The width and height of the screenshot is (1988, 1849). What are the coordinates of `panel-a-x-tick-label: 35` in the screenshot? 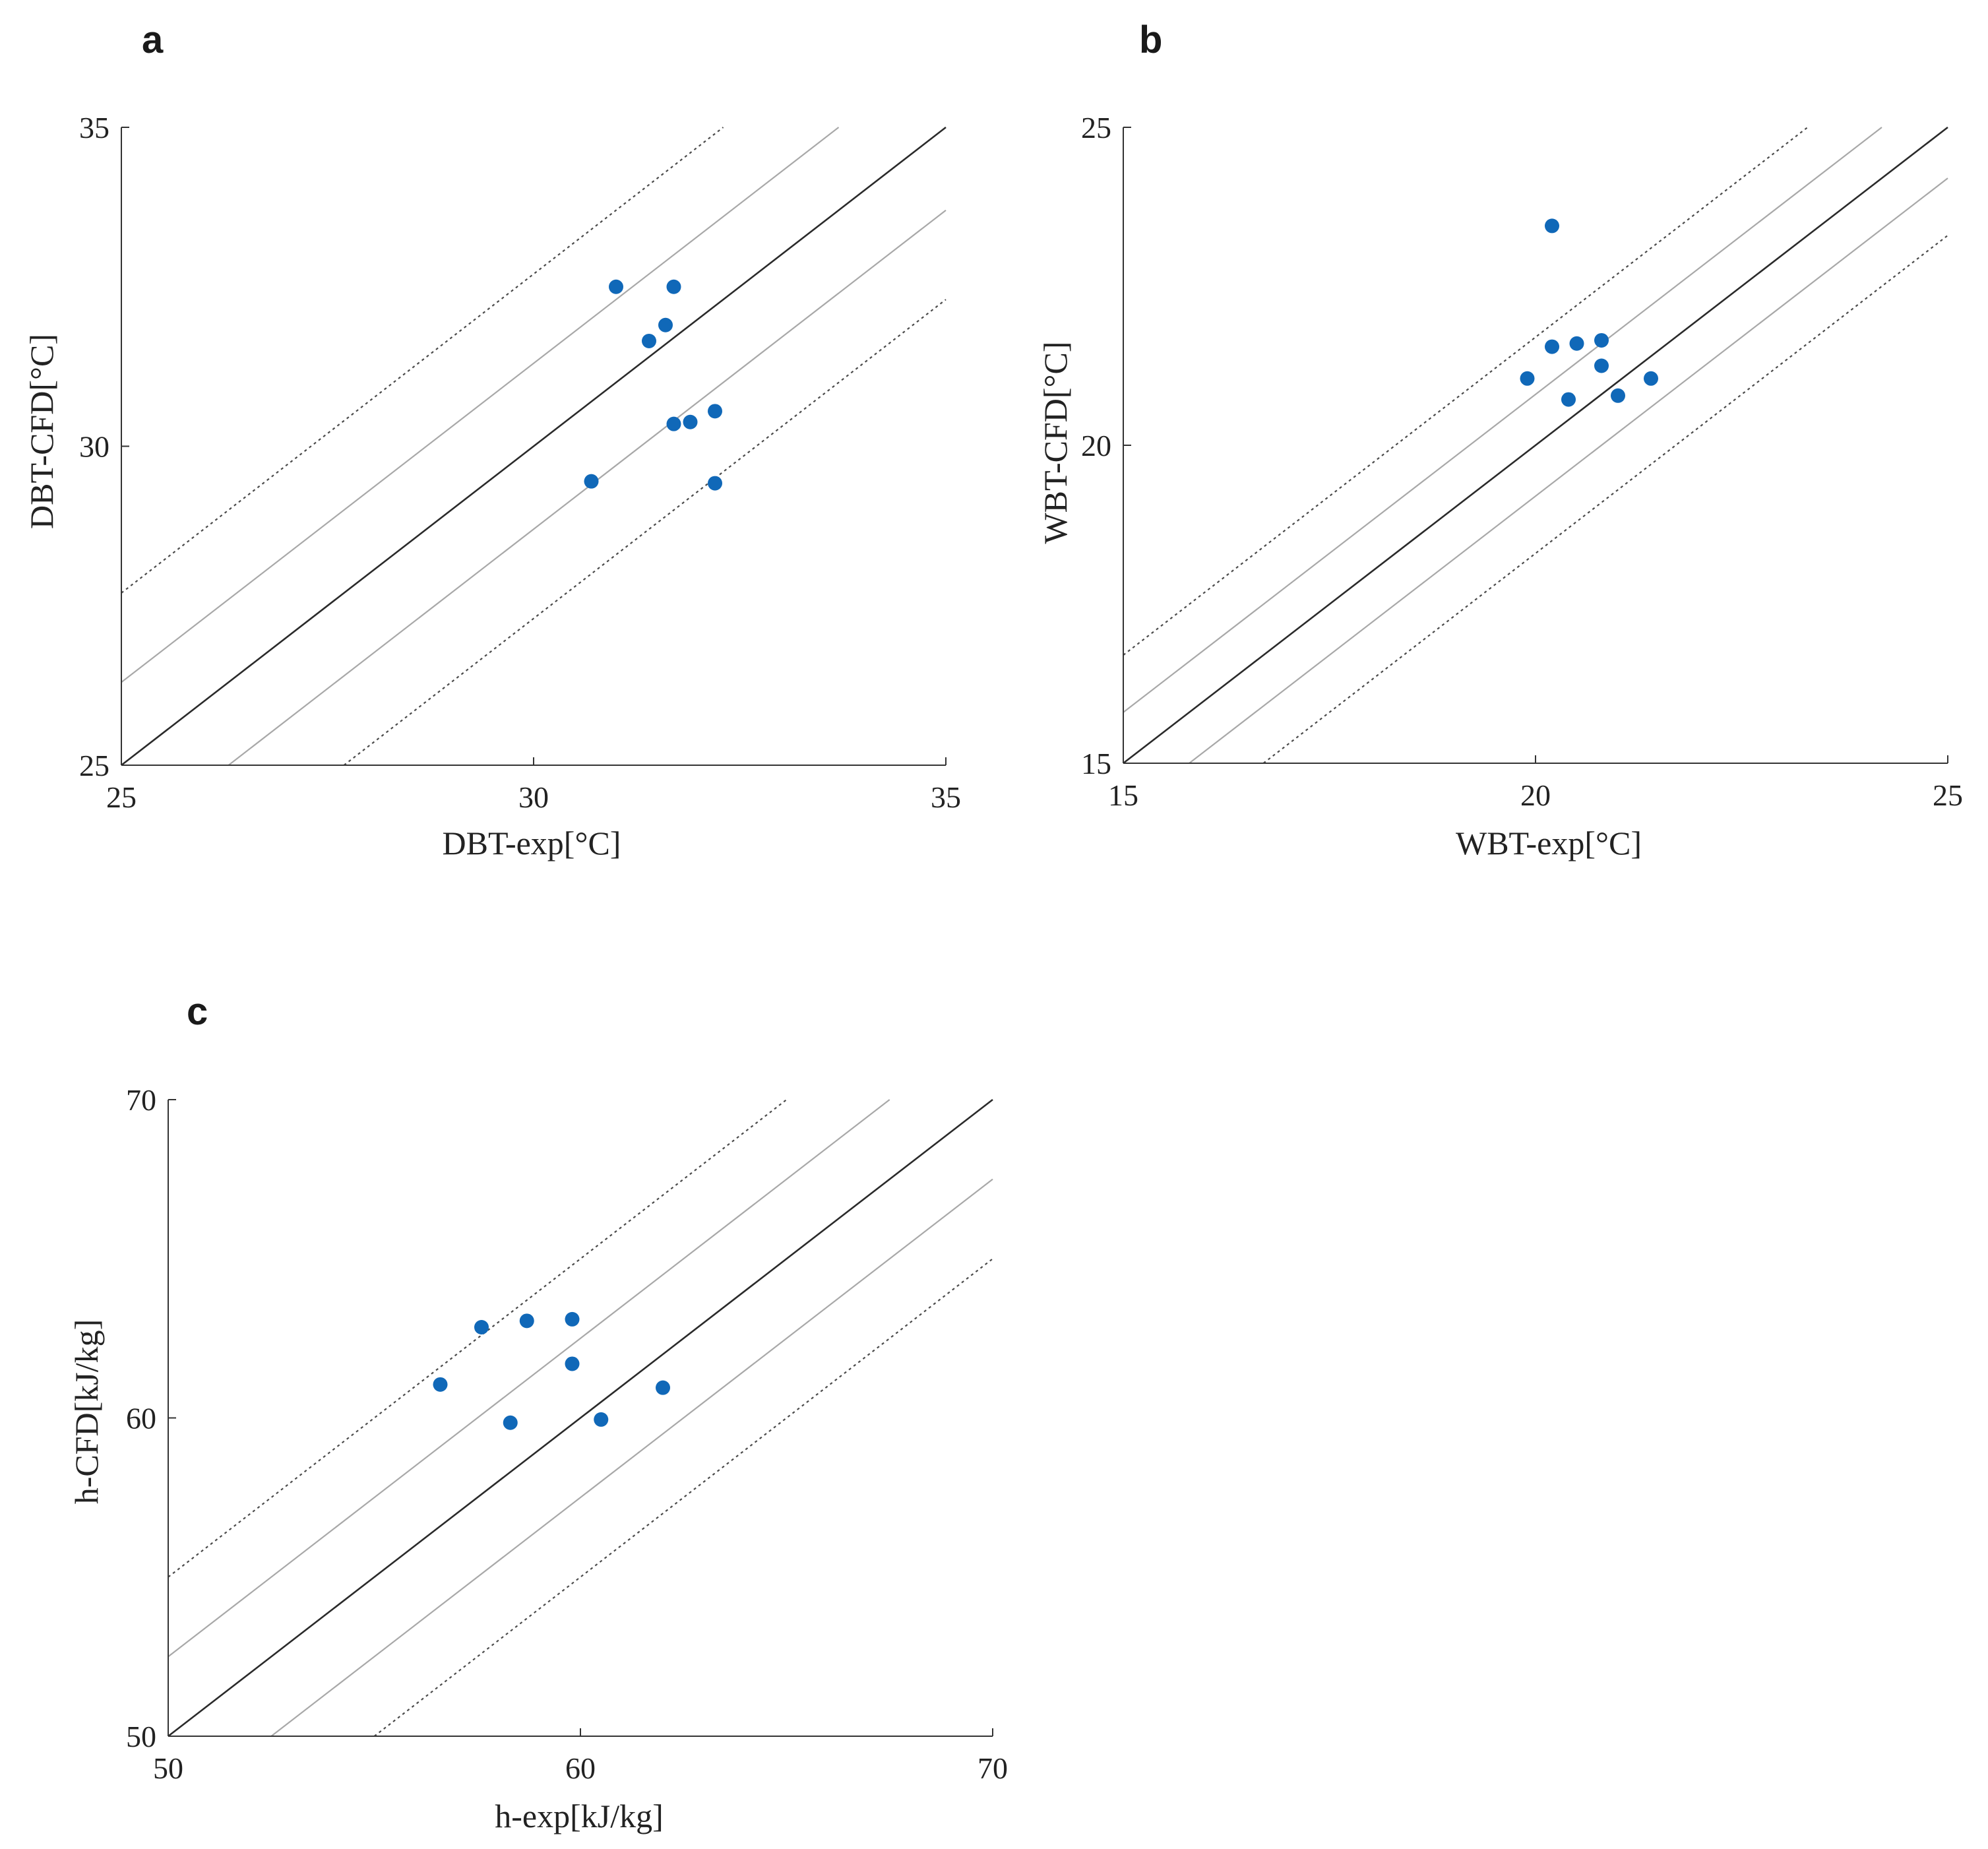 It's located at (946, 797).